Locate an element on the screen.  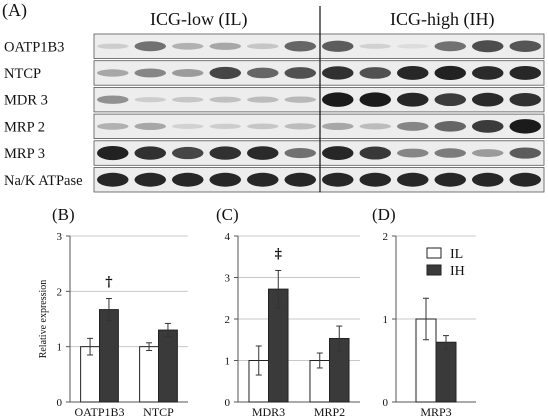
panel-a-label: (A) is located at coordinates (14, 10).